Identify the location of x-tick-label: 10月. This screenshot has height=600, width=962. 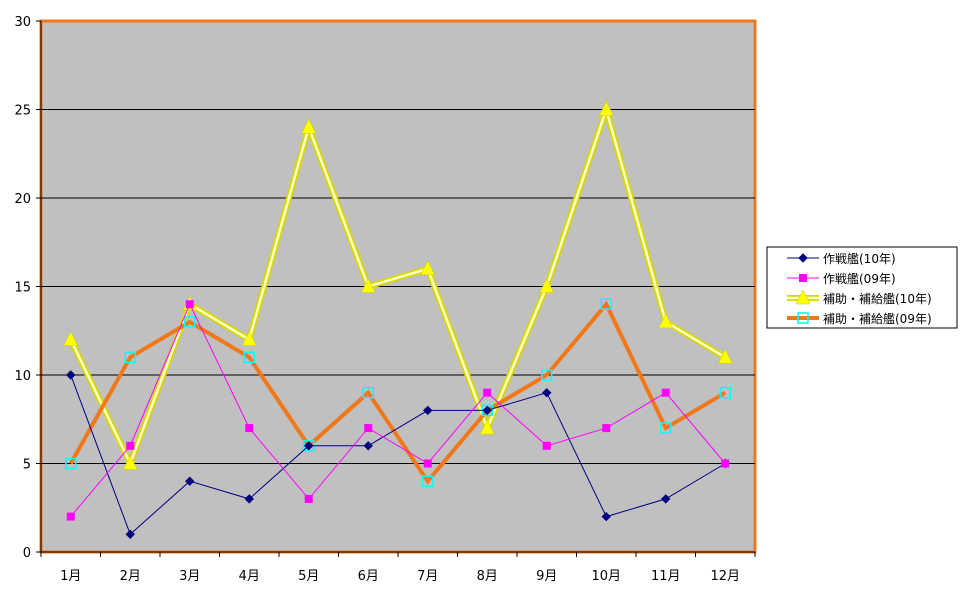
(606, 576).